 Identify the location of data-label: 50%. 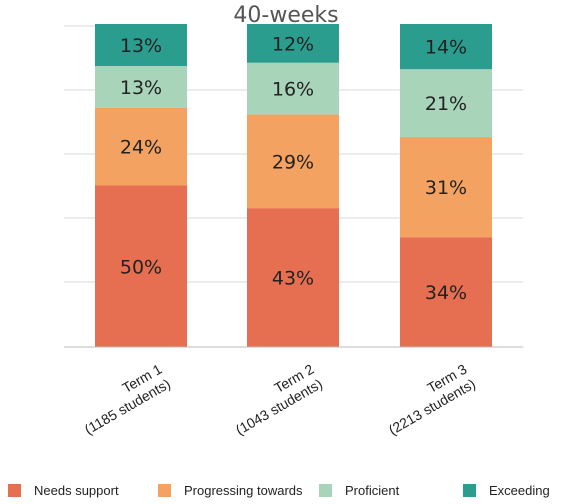
(141, 267).